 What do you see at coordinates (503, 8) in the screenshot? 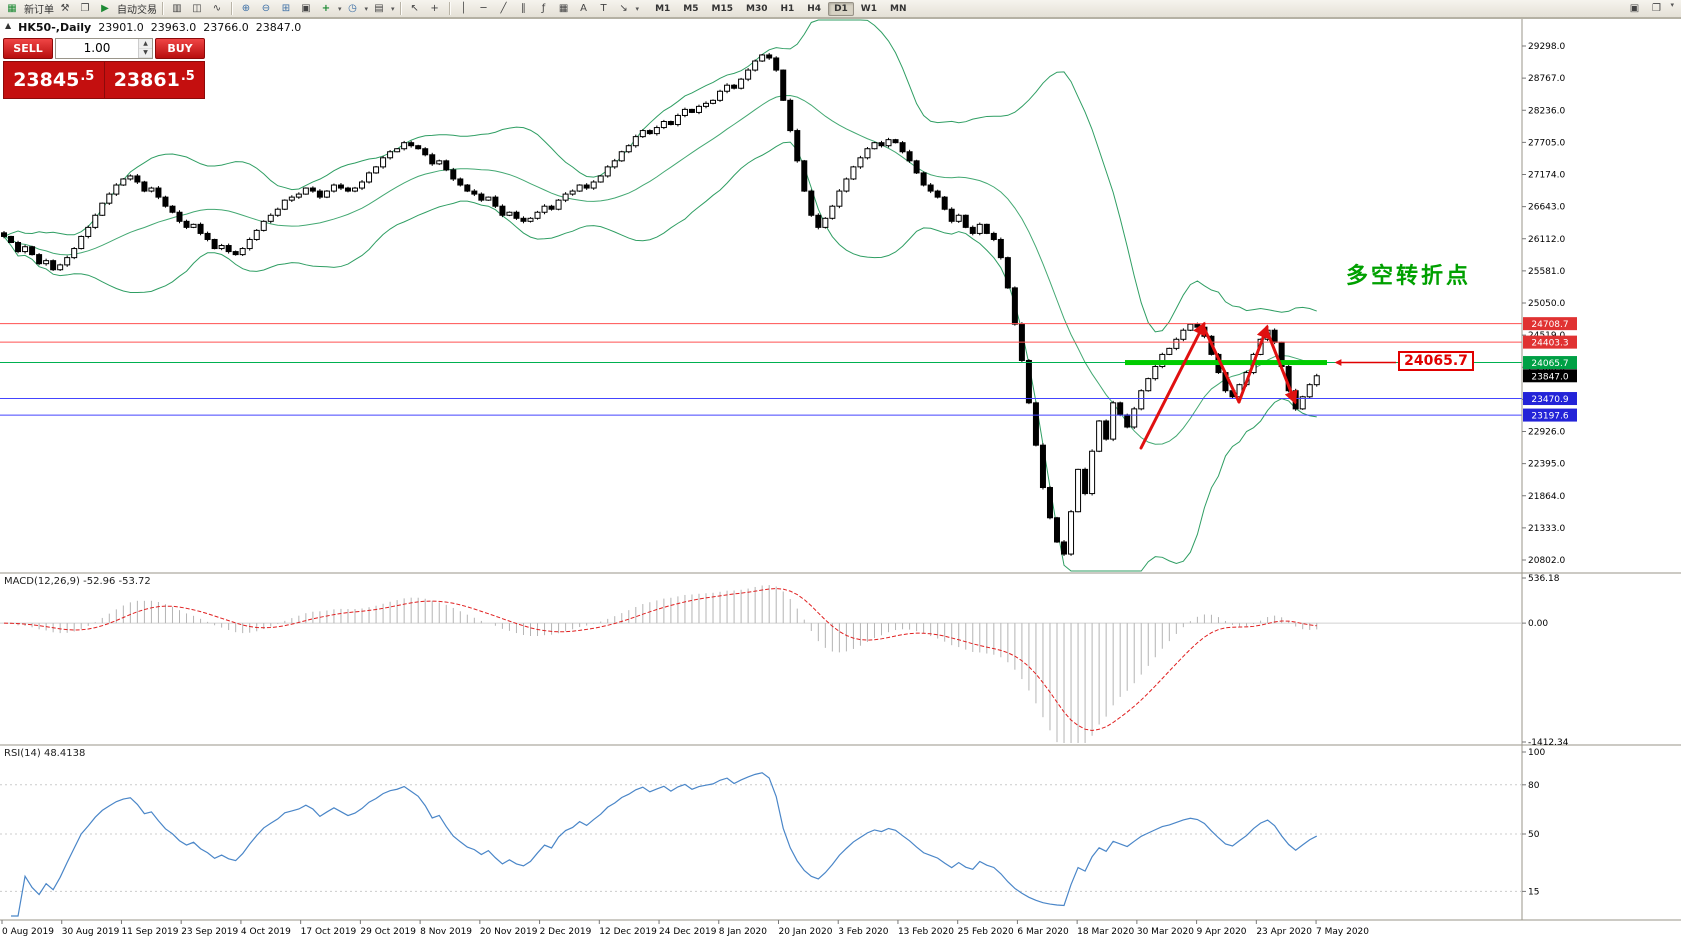
I see `trendline-icon: ╱` at bounding box center [503, 8].